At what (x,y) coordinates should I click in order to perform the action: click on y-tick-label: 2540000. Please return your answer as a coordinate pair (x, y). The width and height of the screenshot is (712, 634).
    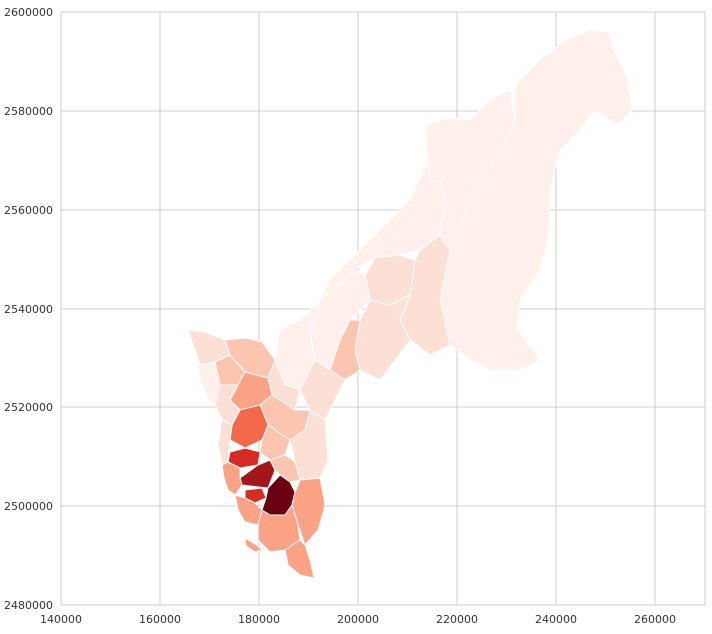
    Looking at the image, I should click on (28, 309).